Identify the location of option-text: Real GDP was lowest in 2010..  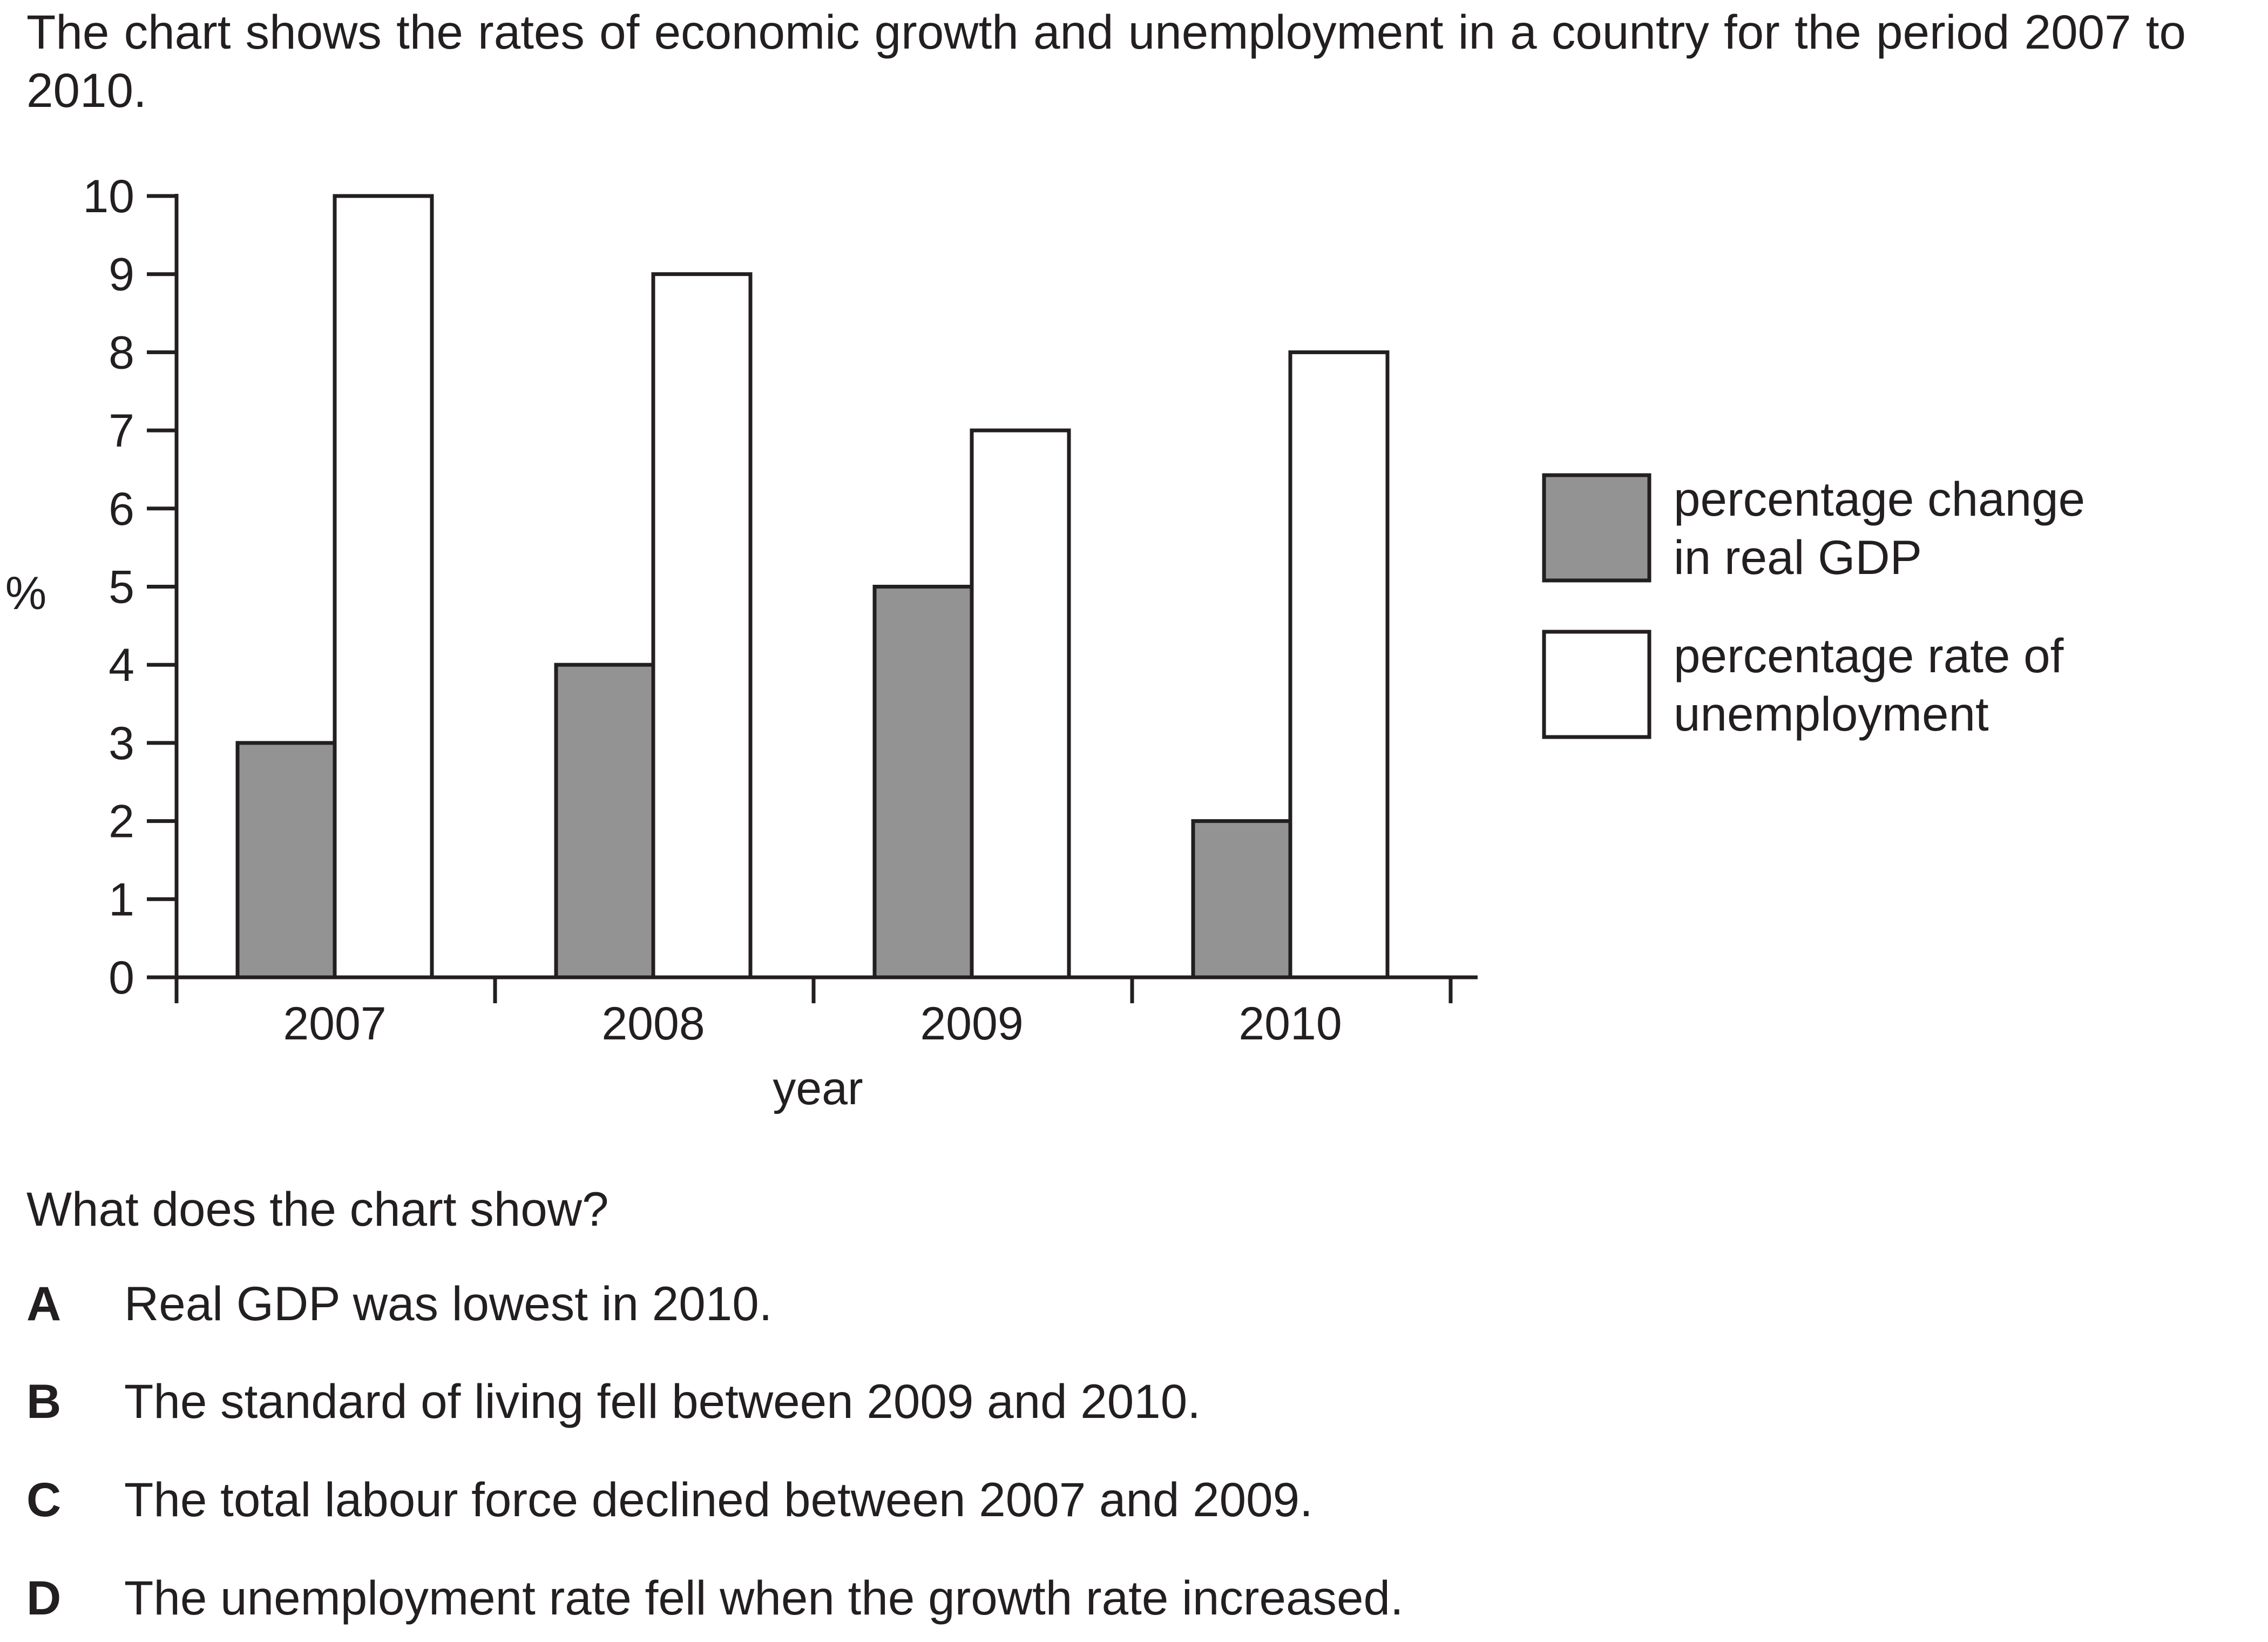
(449, 1303).